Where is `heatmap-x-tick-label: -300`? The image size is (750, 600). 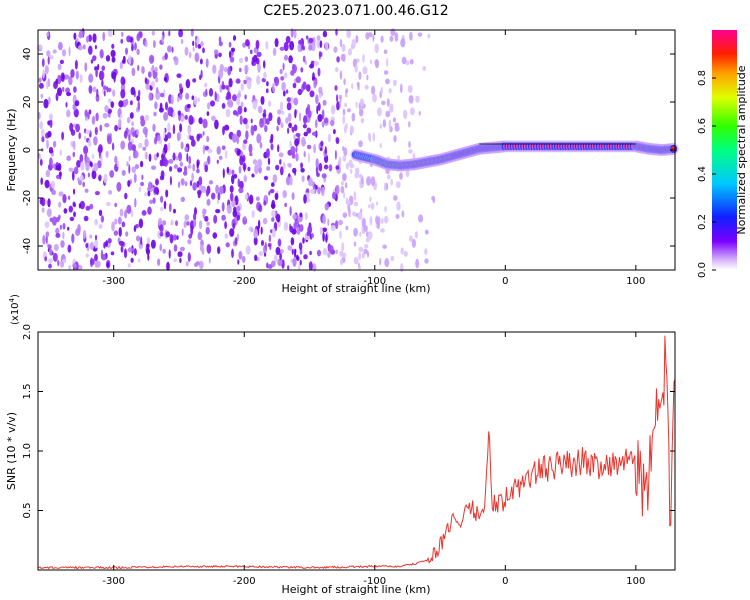 heatmap-x-tick-label: -300 is located at coordinates (113, 281).